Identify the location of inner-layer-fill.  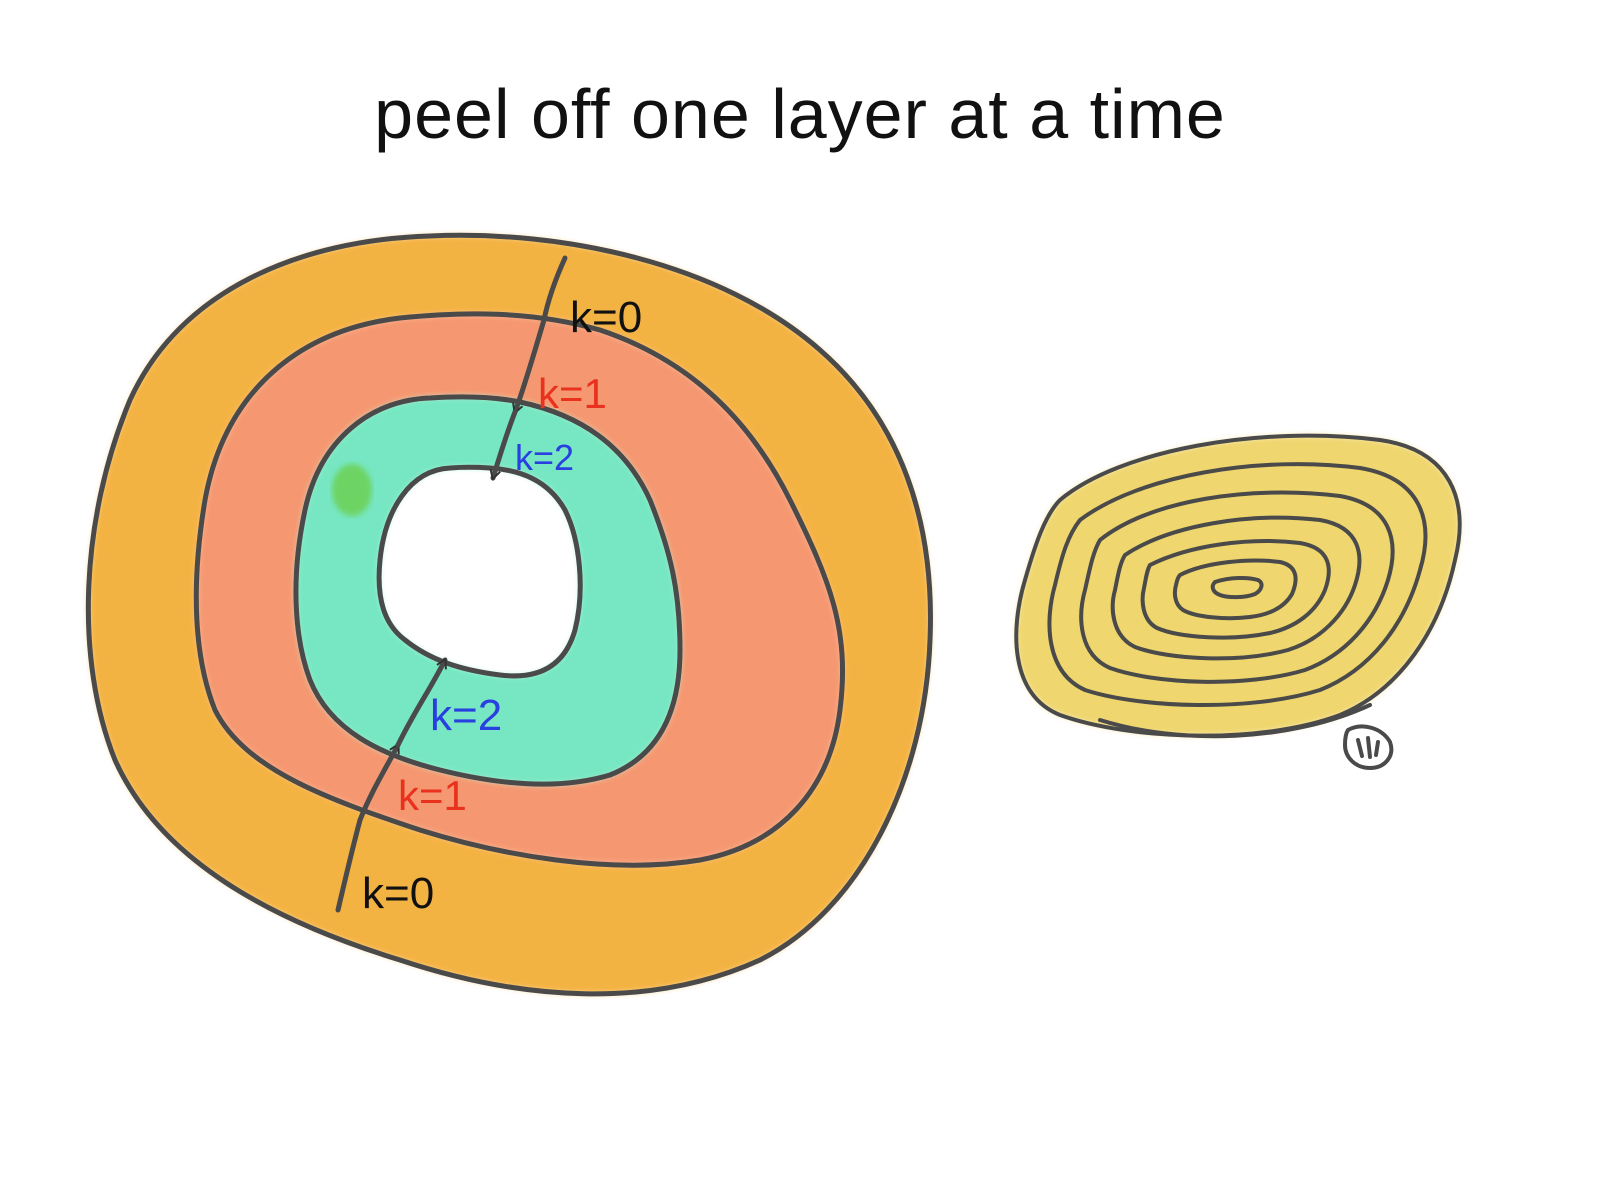
(487, 590).